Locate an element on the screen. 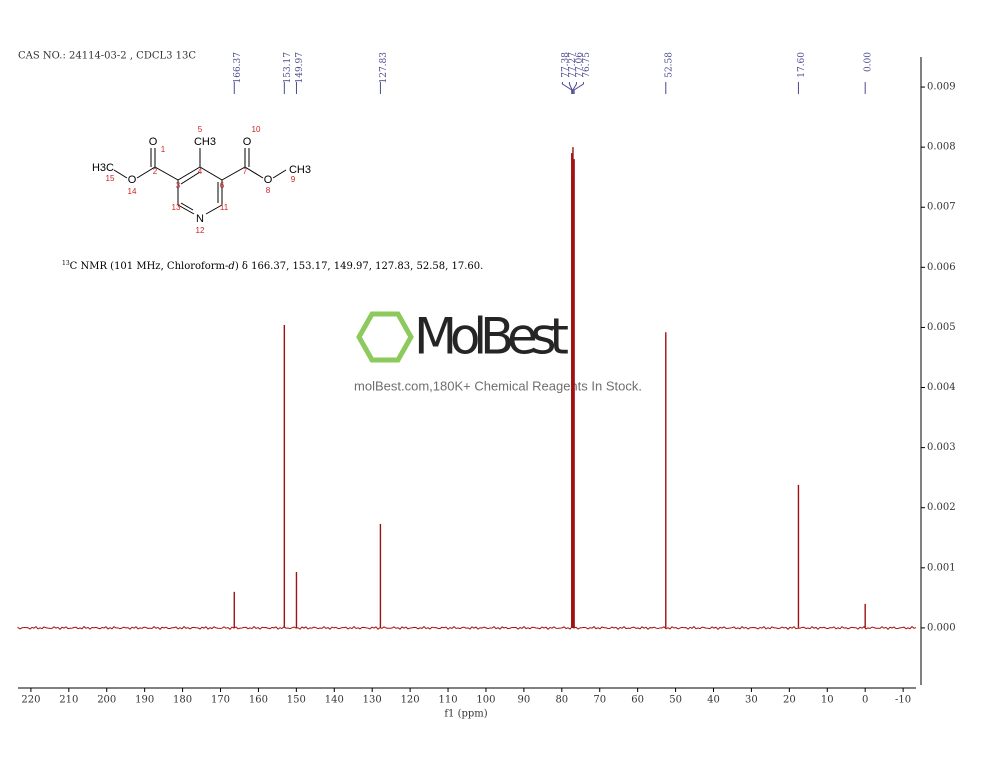  x-tick-label: 130 is located at coordinates (372, 700).